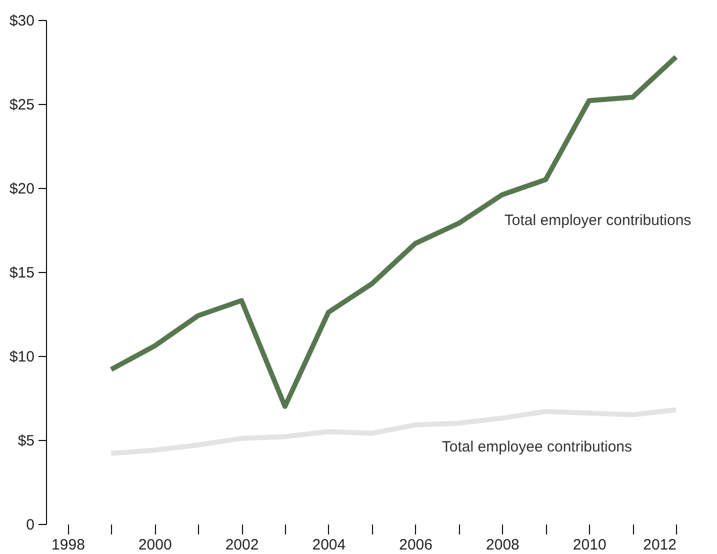 This screenshot has width=717, height=554. What do you see at coordinates (21, 357) in the screenshot?
I see `y-tick-label: $10` at bounding box center [21, 357].